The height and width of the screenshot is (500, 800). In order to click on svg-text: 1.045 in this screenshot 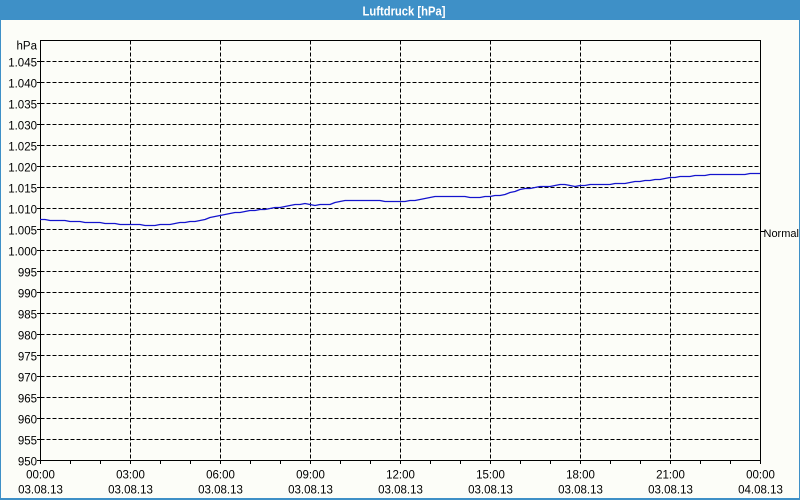, I will do `click(22, 64)`.